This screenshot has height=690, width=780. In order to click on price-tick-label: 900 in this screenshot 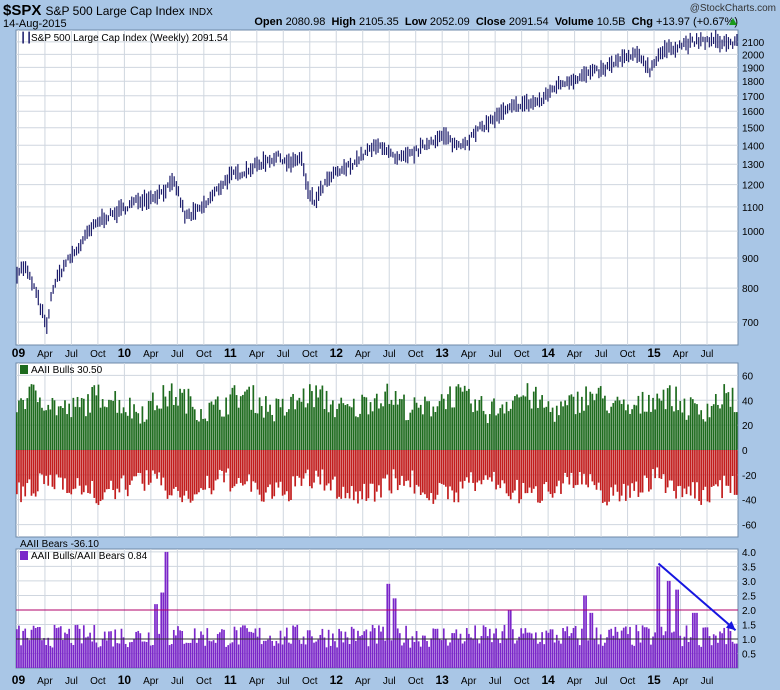, I will do `click(750, 259)`.